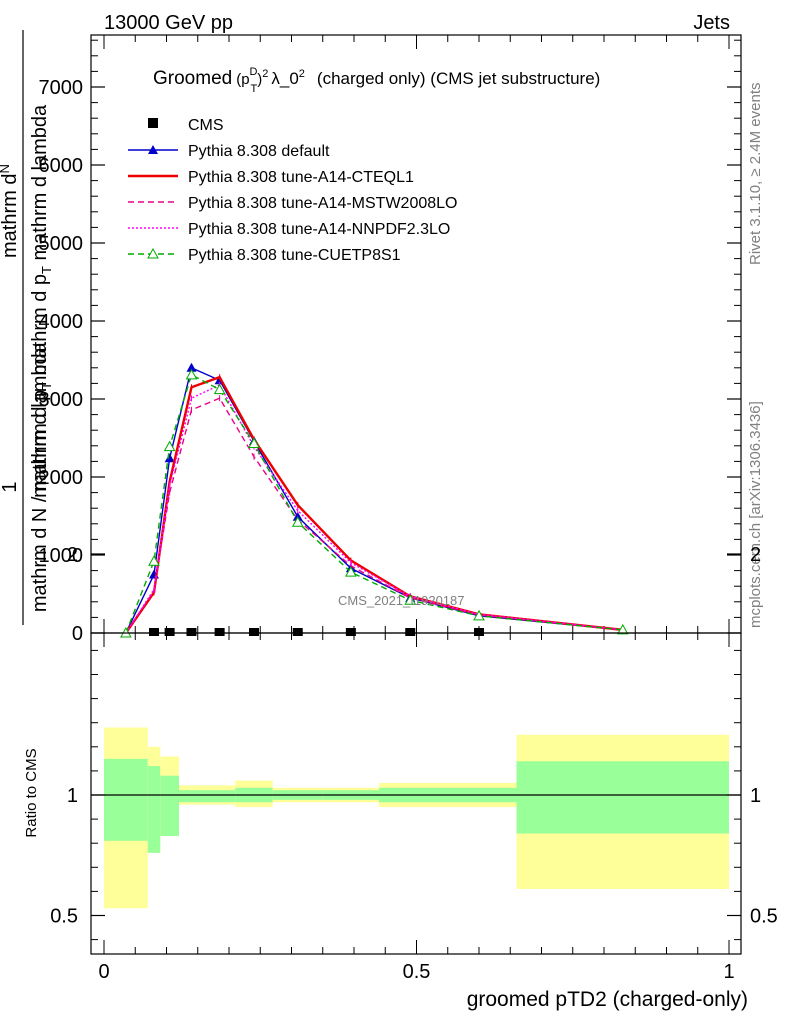 Image resolution: width=786 pixels, height=1024 pixels. Describe the element at coordinates (755, 174) in the screenshot. I see `rivet-label: Rivet 3.1.10, ≥ 2.4M events` at that location.